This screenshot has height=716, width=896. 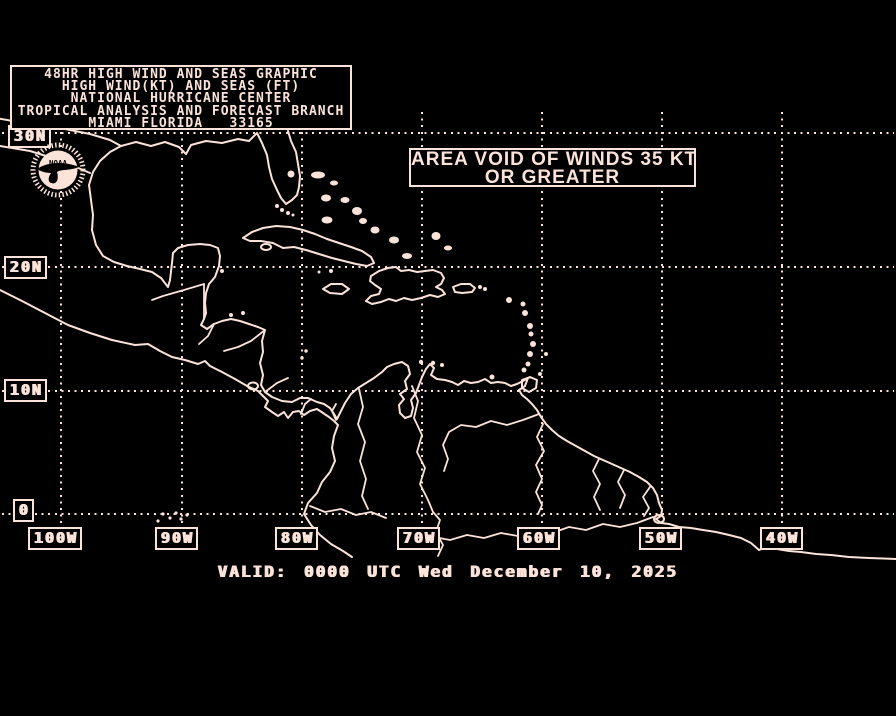 What do you see at coordinates (419, 538) in the screenshot?
I see `lon-label-70w: 70W` at bounding box center [419, 538].